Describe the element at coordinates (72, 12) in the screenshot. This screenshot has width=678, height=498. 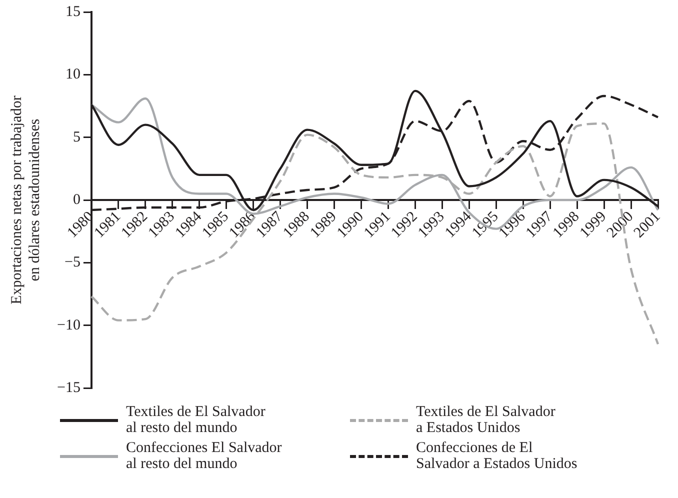
I see `y-tick-label: 15` at that location.